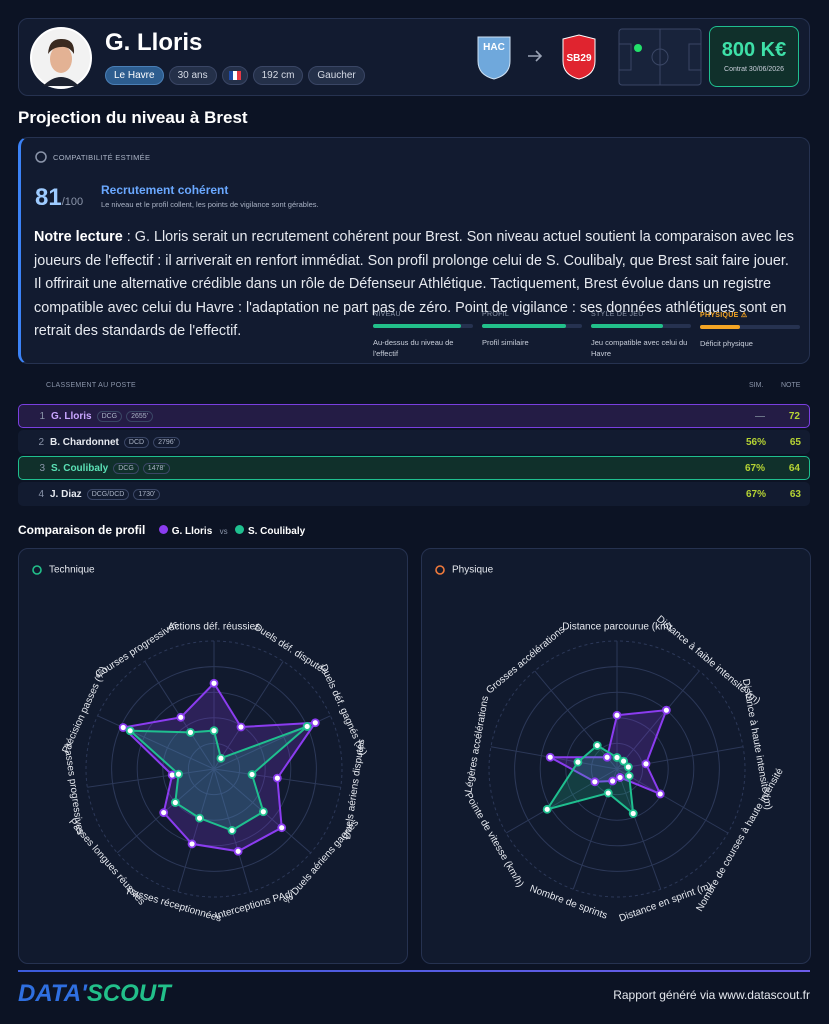 The height and width of the screenshot is (1024, 829). Describe the element at coordinates (254, 905) in the screenshot. I see `axis-label: Interceptions PAdj` at that location.